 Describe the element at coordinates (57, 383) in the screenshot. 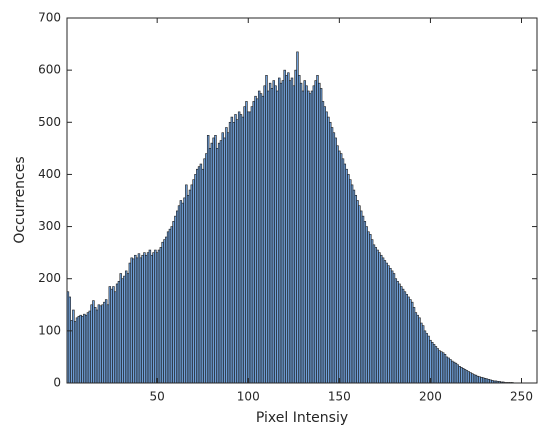

I see `y-tick-label: 0` at that location.